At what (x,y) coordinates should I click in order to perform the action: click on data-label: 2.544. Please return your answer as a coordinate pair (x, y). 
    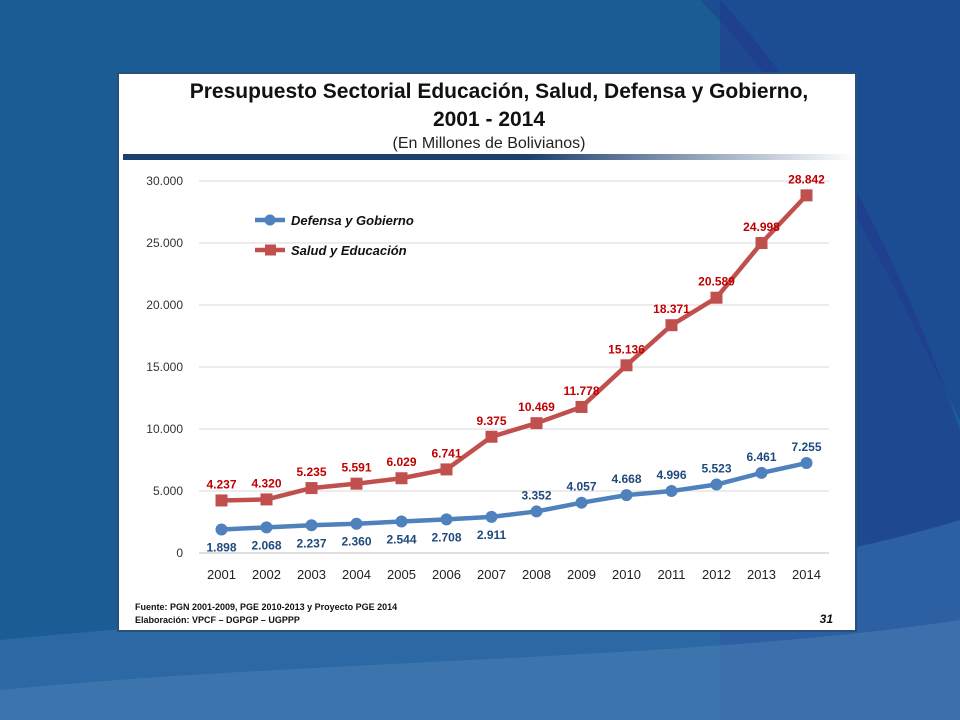
    Looking at the image, I should click on (401, 539).